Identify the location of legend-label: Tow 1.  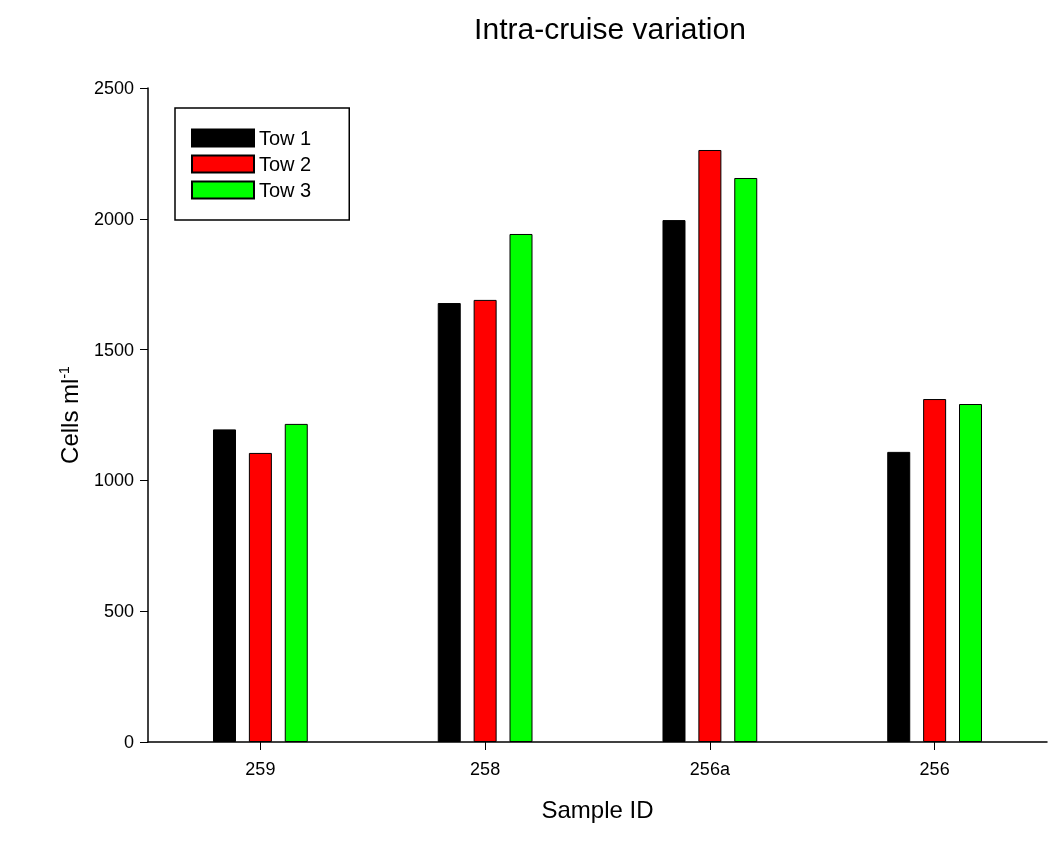
(285, 138).